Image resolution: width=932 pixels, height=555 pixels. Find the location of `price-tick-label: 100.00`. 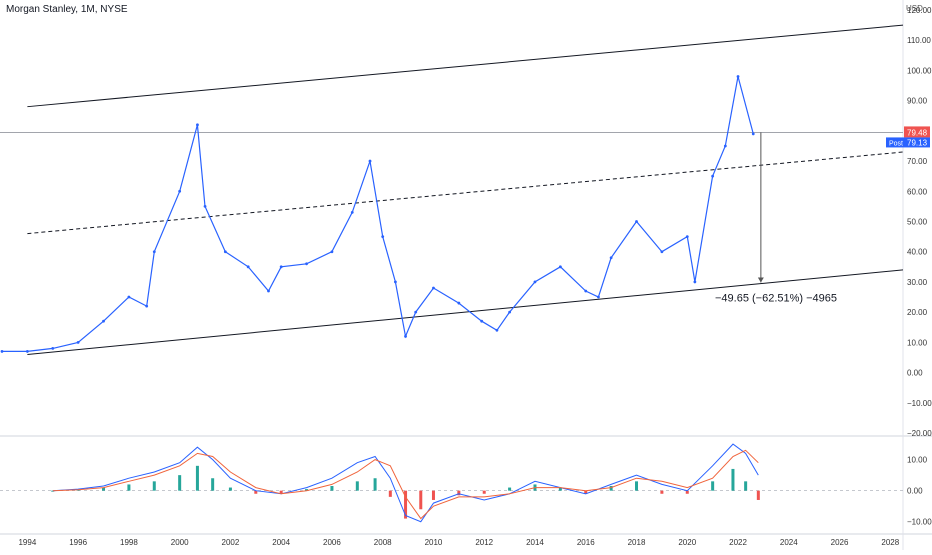

price-tick-label: 100.00 is located at coordinates (919, 70).